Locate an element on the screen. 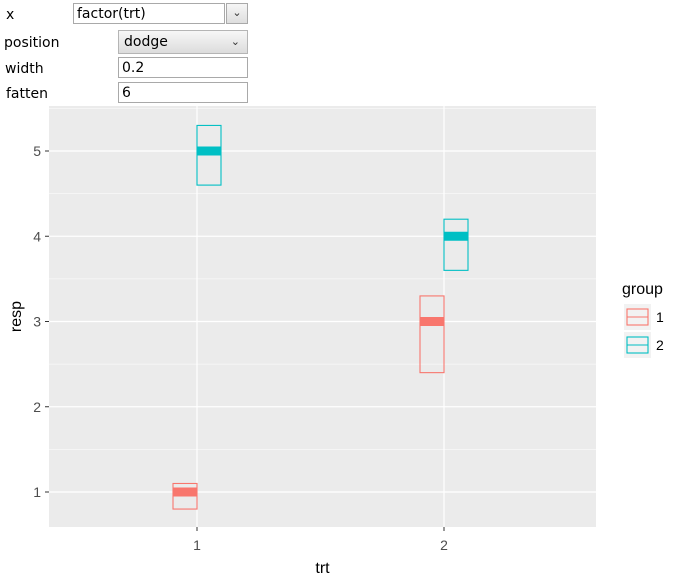 Image resolution: width=678 pixels, height=580 pixels. legend-label: 2 is located at coordinates (660, 345).